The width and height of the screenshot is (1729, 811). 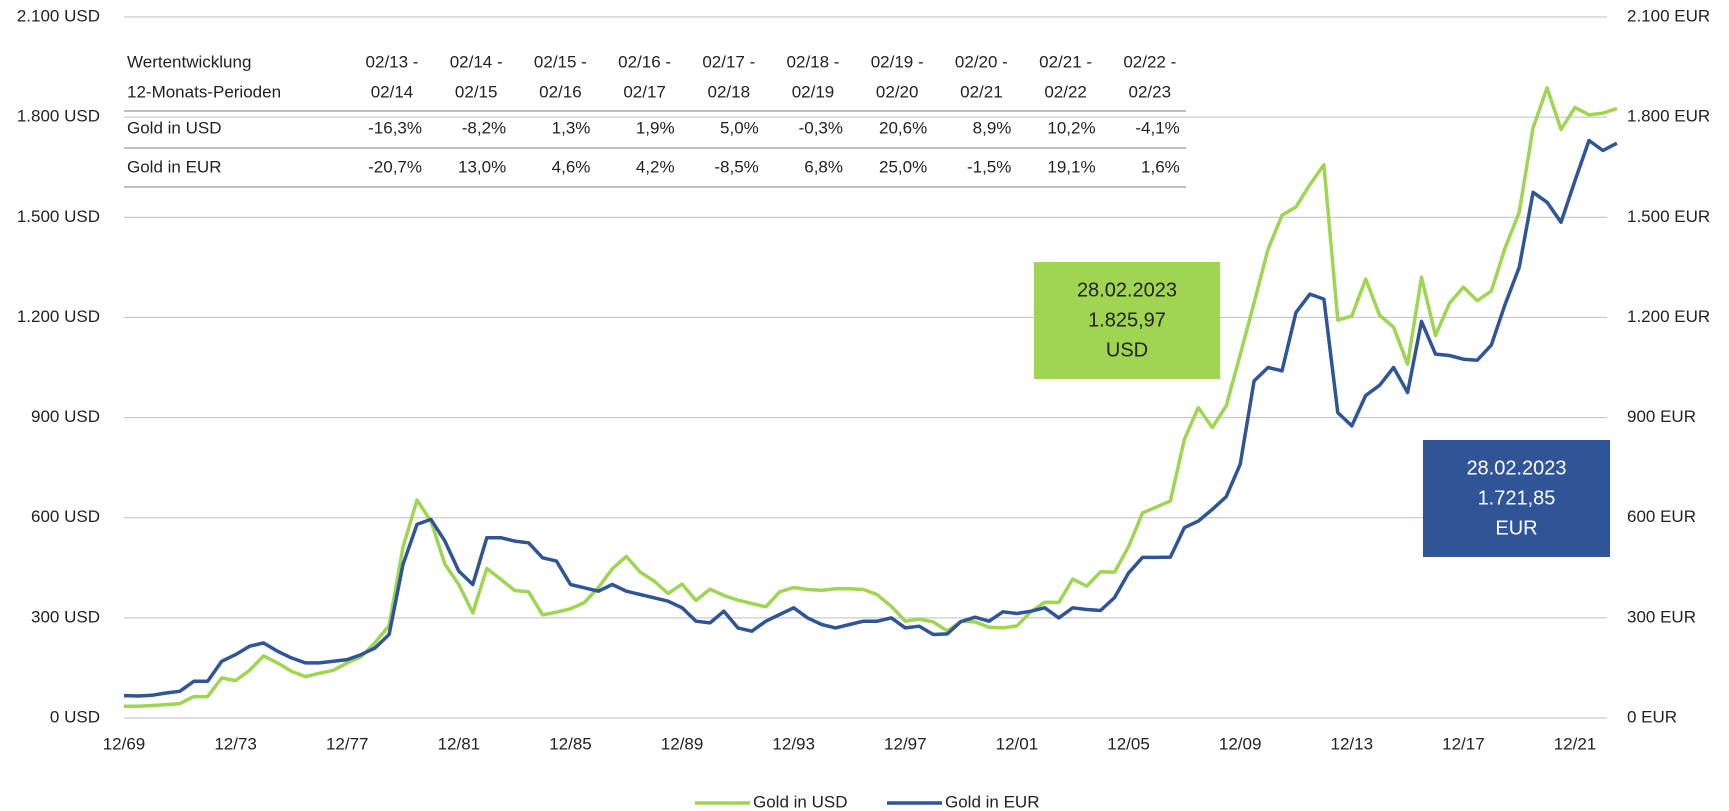 What do you see at coordinates (655, 127) in the screenshot?
I see `table-cell: 1,9%` at bounding box center [655, 127].